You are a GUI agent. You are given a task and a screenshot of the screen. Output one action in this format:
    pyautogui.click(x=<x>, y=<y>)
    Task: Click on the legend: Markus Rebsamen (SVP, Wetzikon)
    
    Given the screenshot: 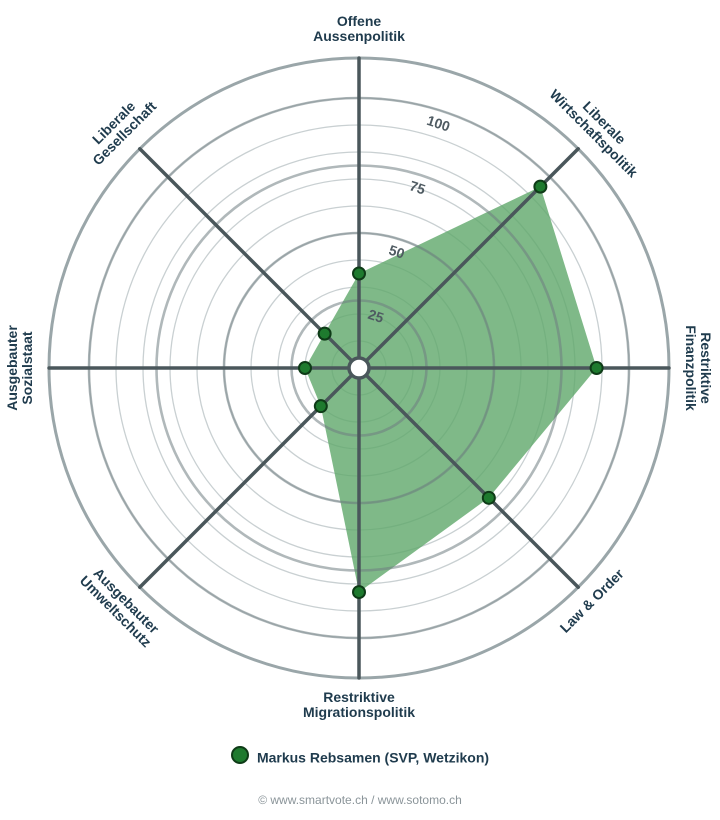 What is the action you would take?
    pyautogui.click(x=360, y=756)
    